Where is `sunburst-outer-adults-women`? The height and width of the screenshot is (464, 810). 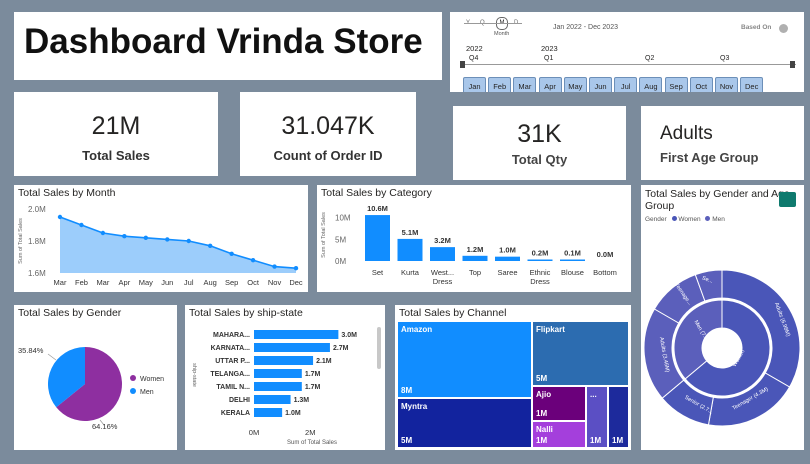
sunburst-outer-adults-women is located at coordinates (761, 328).